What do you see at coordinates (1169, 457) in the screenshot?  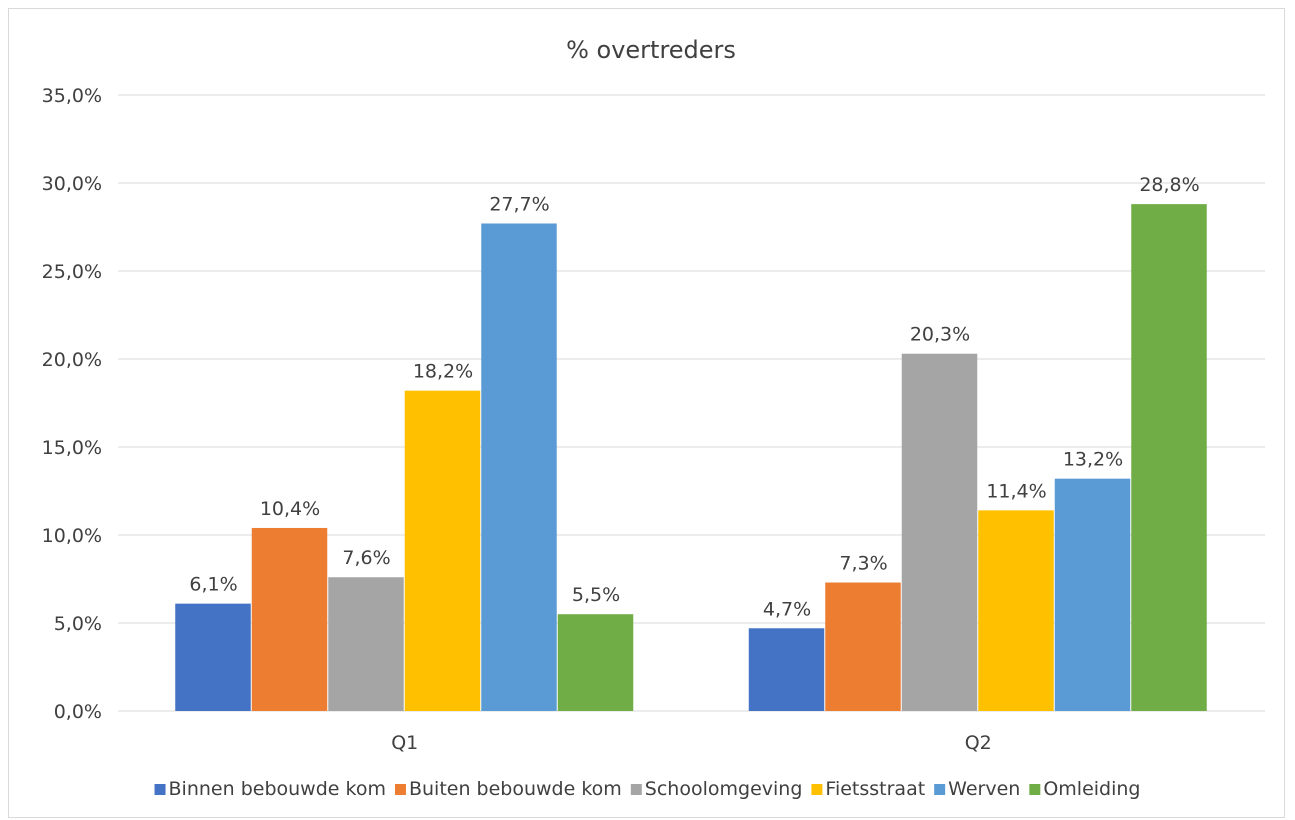 I see `bar-omleiding-q2` at bounding box center [1169, 457].